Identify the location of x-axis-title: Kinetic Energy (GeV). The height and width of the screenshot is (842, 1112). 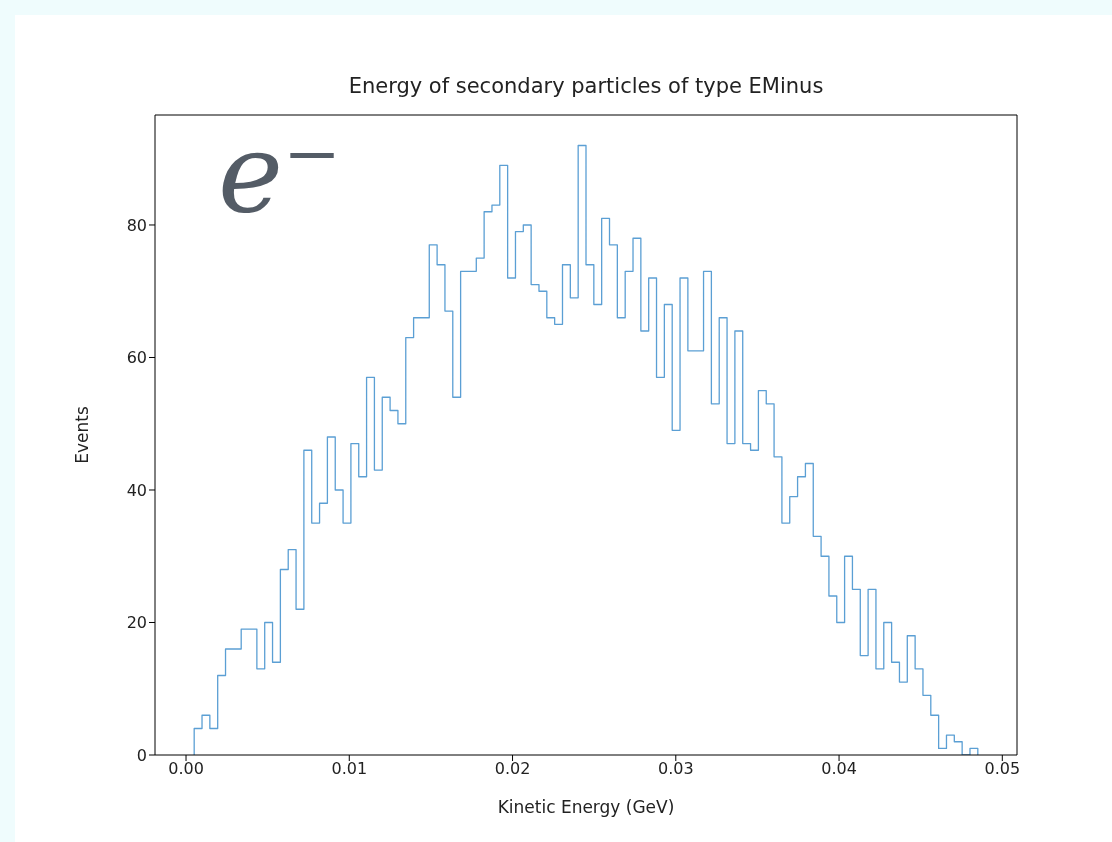
(586, 807).